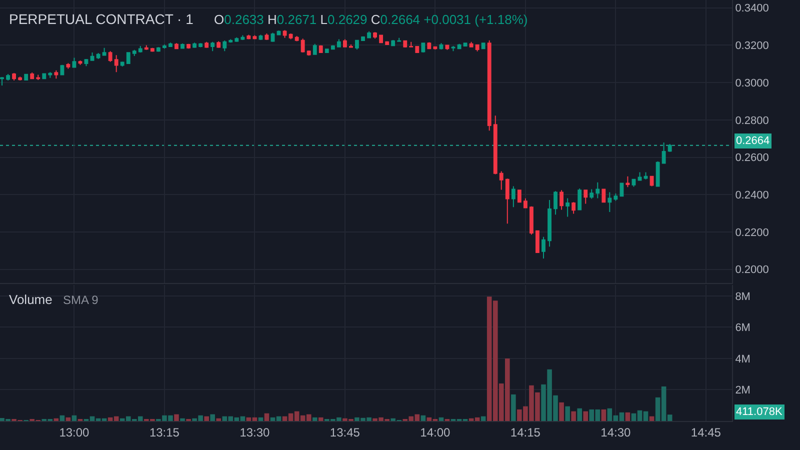 This screenshot has height=450, width=800. Describe the element at coordinates (742, 359) in the screenshot. I see `y-tick-label: 4M` at that location.